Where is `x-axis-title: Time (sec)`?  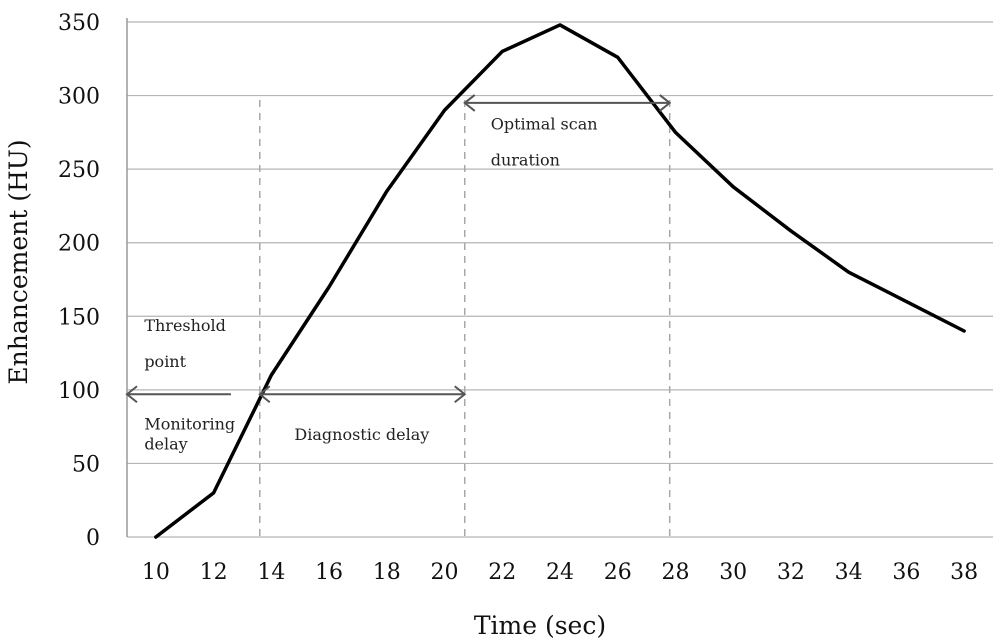
x-axis-title: Time (sec) is located at coordinates (540, 625).